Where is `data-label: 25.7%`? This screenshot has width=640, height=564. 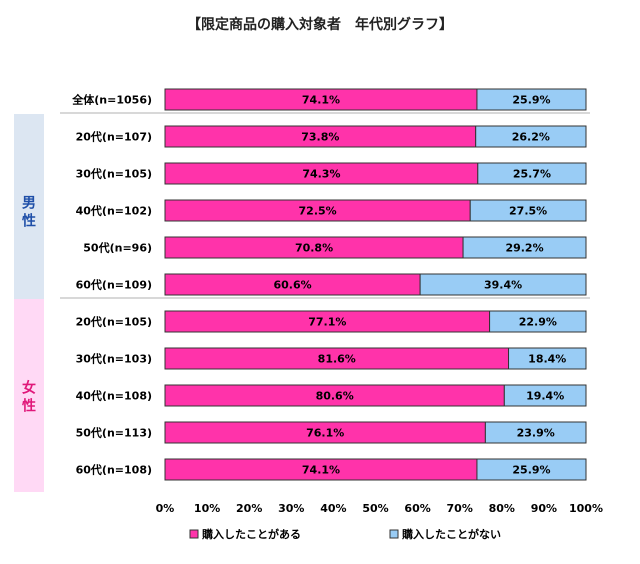
data-label: 25.7% is located at coordinates (532, 174).